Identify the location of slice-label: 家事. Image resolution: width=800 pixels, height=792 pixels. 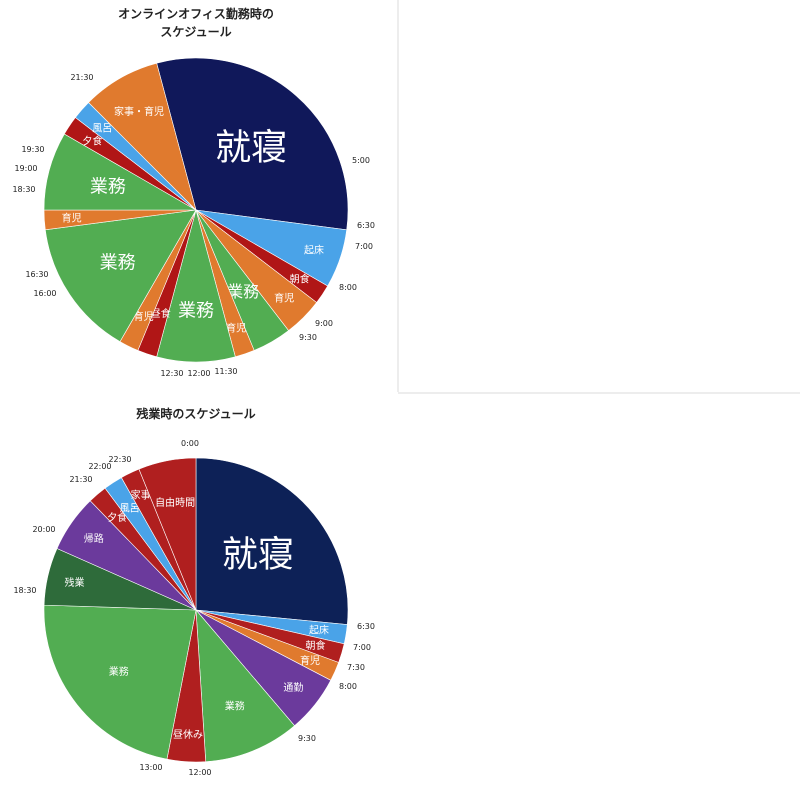
(141, 495).